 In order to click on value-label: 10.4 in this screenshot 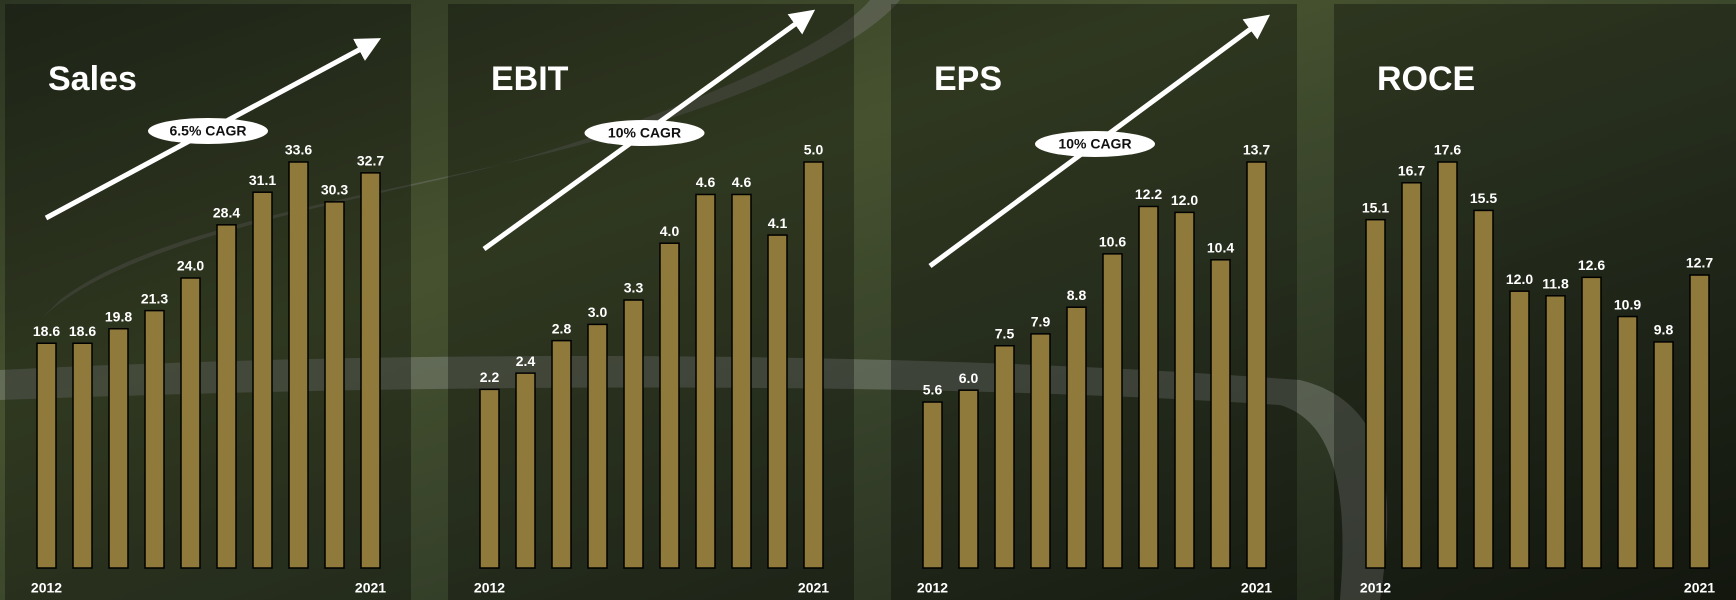, I will do `click(1220, 247)`.